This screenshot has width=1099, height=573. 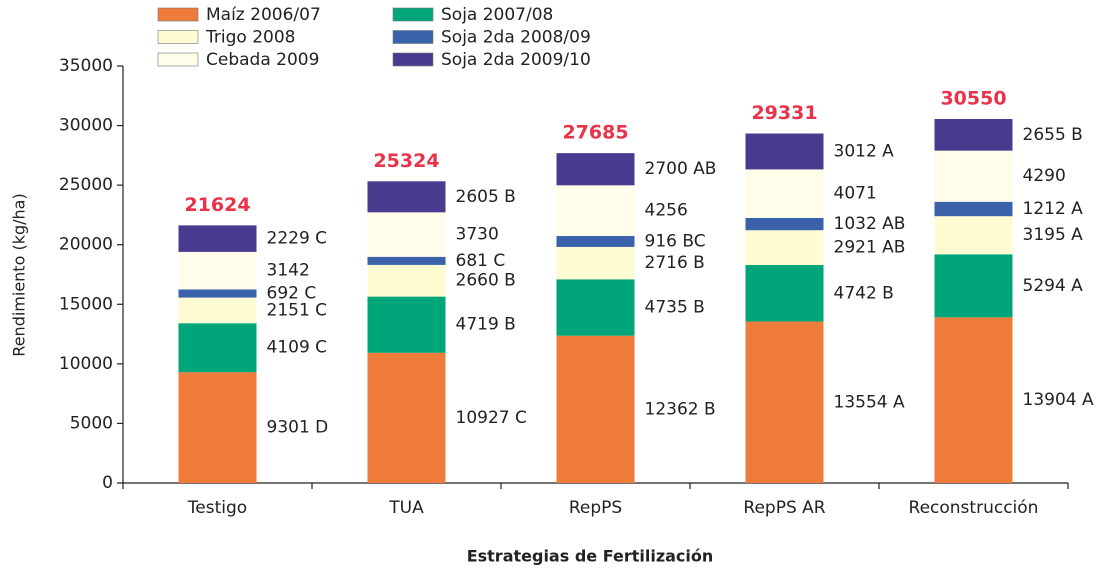 I want to click on data-label: 4742 B, so click(x=864, y=293).